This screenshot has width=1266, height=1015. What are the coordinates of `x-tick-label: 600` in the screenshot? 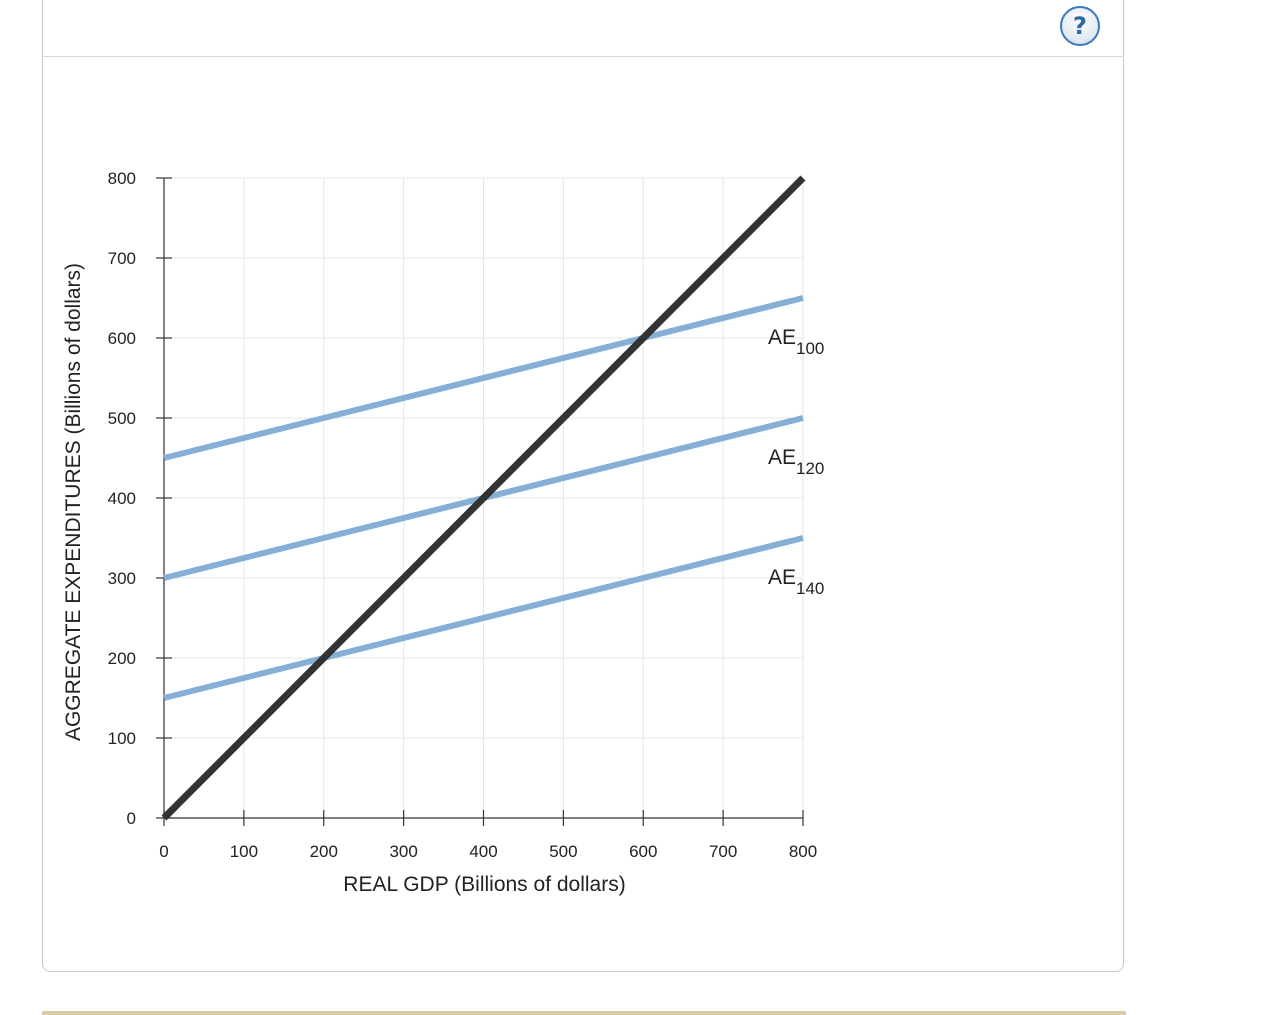 It's located at (643, 851).